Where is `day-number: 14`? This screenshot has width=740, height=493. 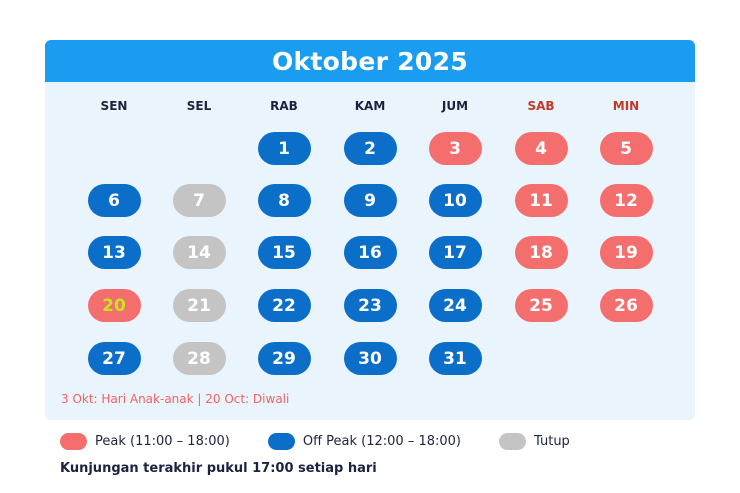 day-number: 14 is located at coordinates (199, 252).